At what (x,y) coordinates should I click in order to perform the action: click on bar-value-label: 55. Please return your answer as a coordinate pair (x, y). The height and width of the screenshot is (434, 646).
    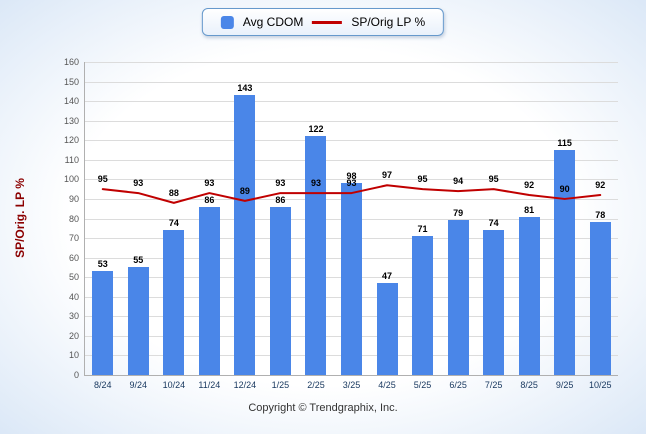
    Looking at the image, I should click on (138, 260).